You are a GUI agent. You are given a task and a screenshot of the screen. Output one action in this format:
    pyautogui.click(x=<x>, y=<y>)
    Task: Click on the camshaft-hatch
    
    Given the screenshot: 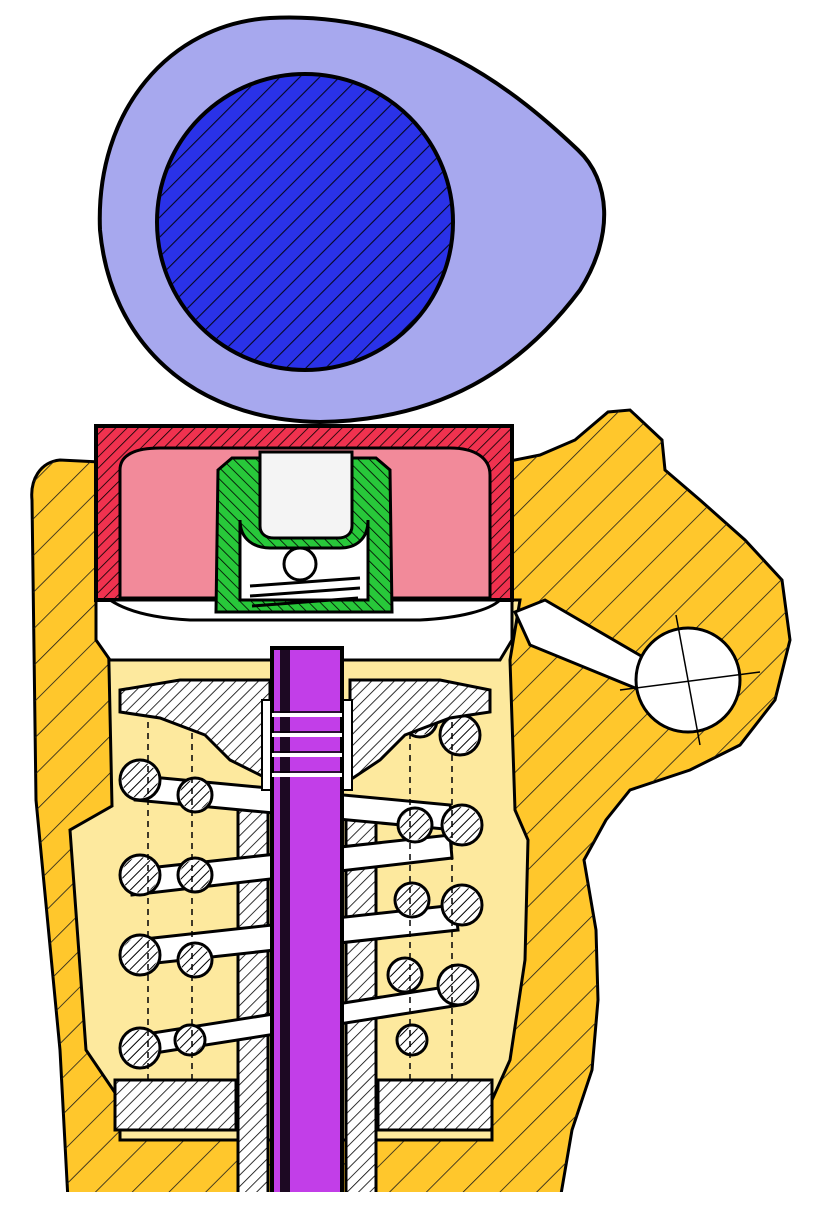 What is the action you would take?
    pyautogui.click(x=305, y=222)
    